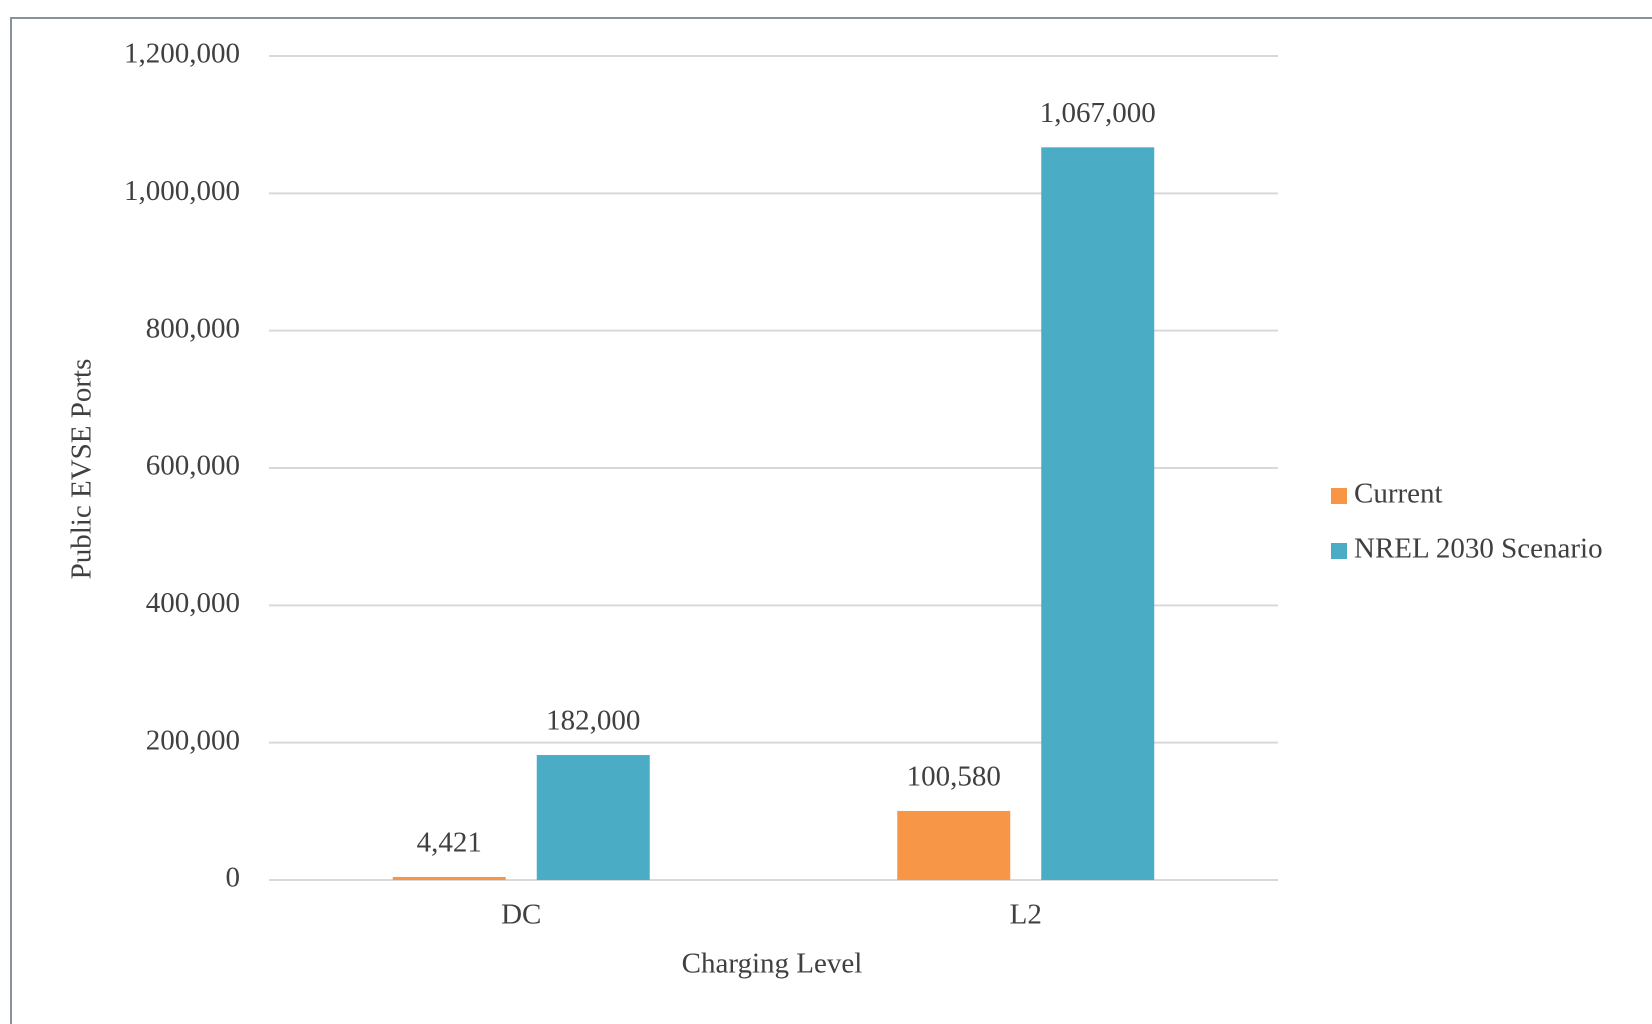 This screenshot has width=1652, height=1024. Describe the element at coordinates (193, 466) in the screenshot. I see `y-tick-label: 600,000` at that location.